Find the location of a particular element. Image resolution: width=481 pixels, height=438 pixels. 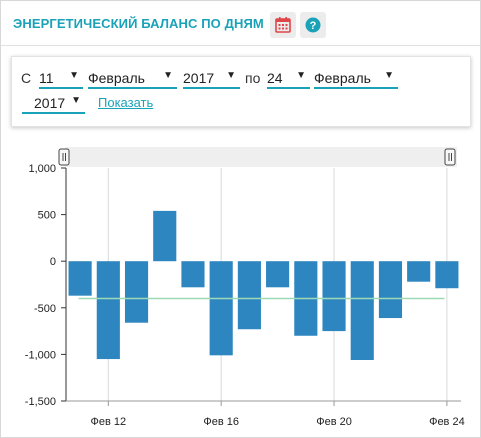

y-tick-label: -1,500 is located at coordinates (40, 402).